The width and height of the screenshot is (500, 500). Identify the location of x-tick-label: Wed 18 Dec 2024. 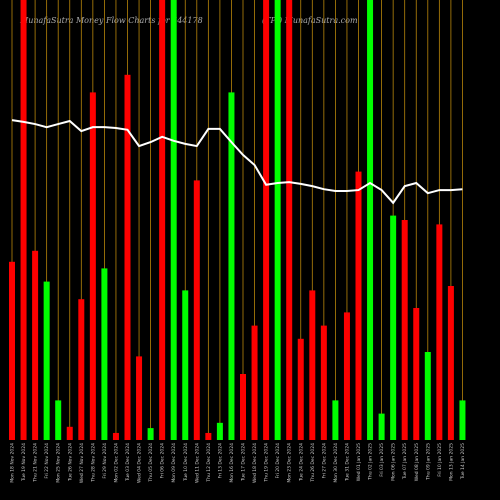
(255, 463).